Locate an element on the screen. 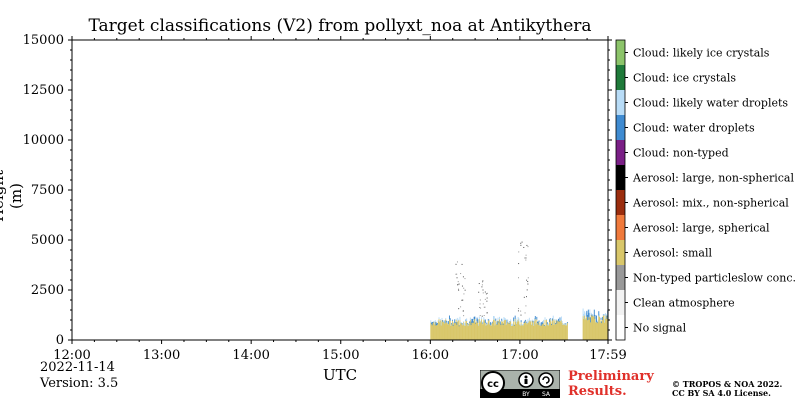  x-tick-label: 14:00 is located at coordinates (250, 355).